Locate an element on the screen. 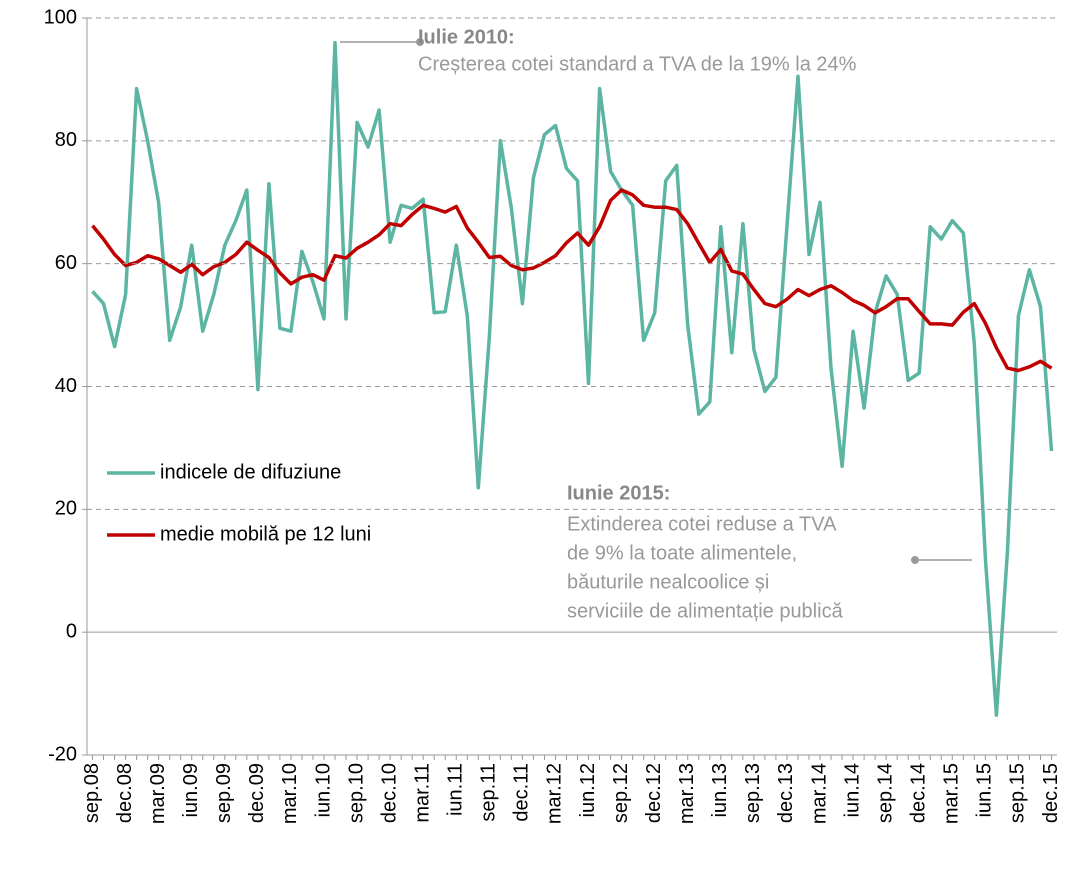  x-tick-label: sep.12 is located at coordinates (621, 793).